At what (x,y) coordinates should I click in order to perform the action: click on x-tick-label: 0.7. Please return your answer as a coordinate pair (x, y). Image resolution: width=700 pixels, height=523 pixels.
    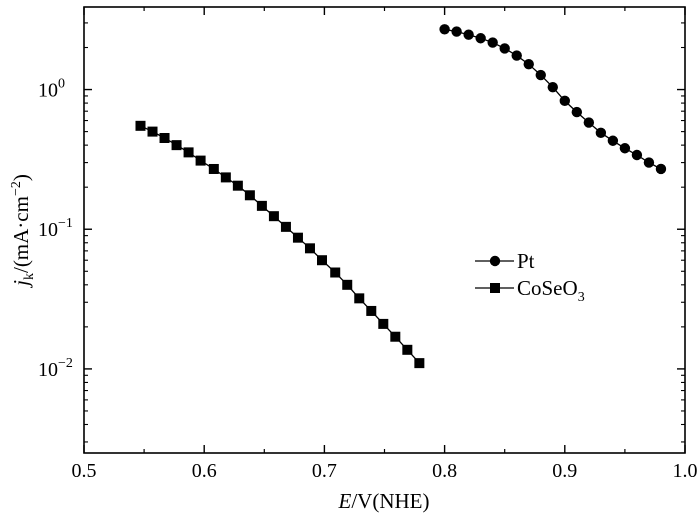
    Looking at the image, I should click on (324, 471).